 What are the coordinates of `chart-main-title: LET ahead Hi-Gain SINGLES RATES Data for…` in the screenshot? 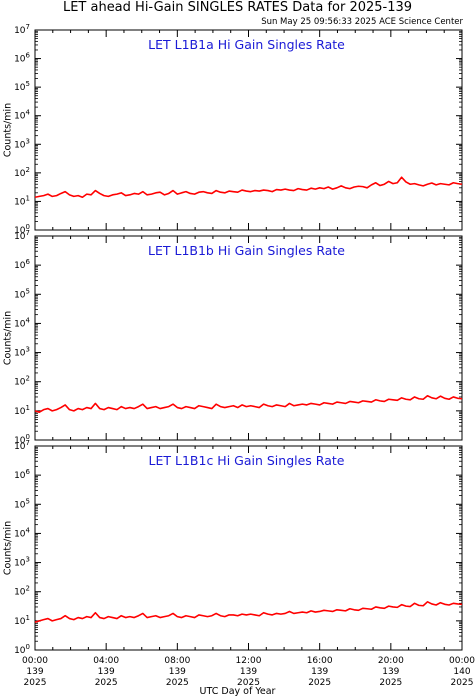 It's located at (237, 7).